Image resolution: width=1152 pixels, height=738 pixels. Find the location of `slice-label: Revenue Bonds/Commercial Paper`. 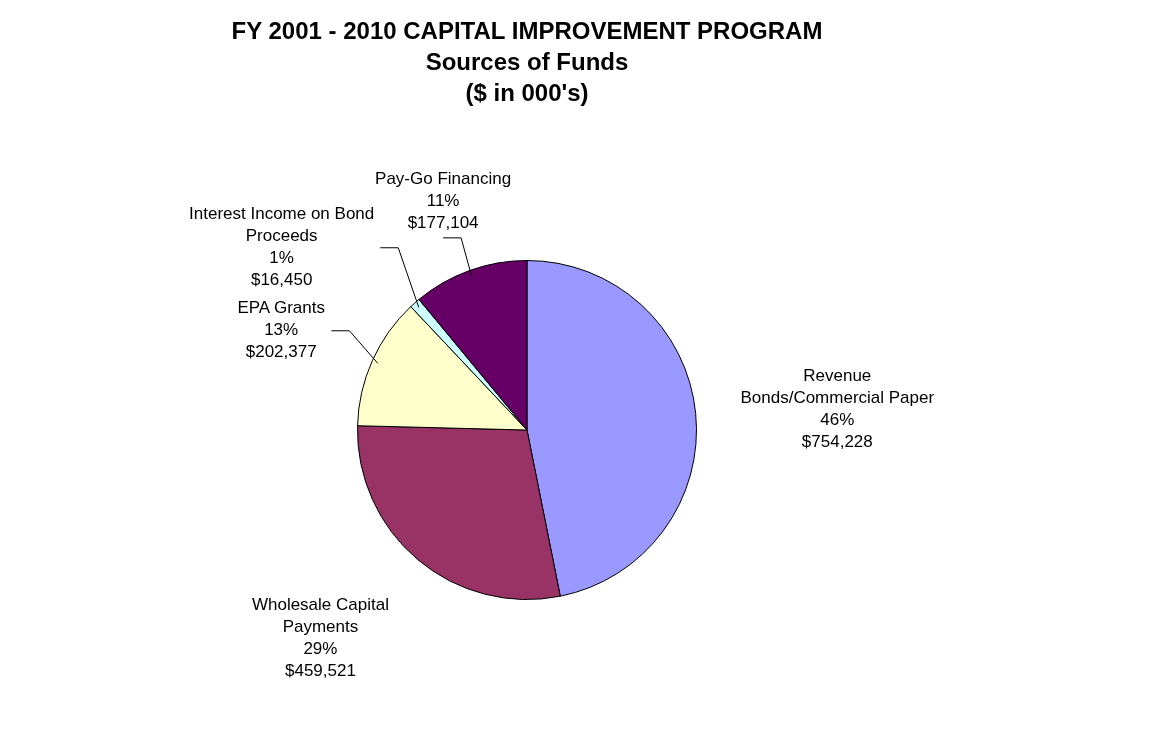

slice-label: Revenue Bonds/Commercial Paper is located at coordinates (837, 386).